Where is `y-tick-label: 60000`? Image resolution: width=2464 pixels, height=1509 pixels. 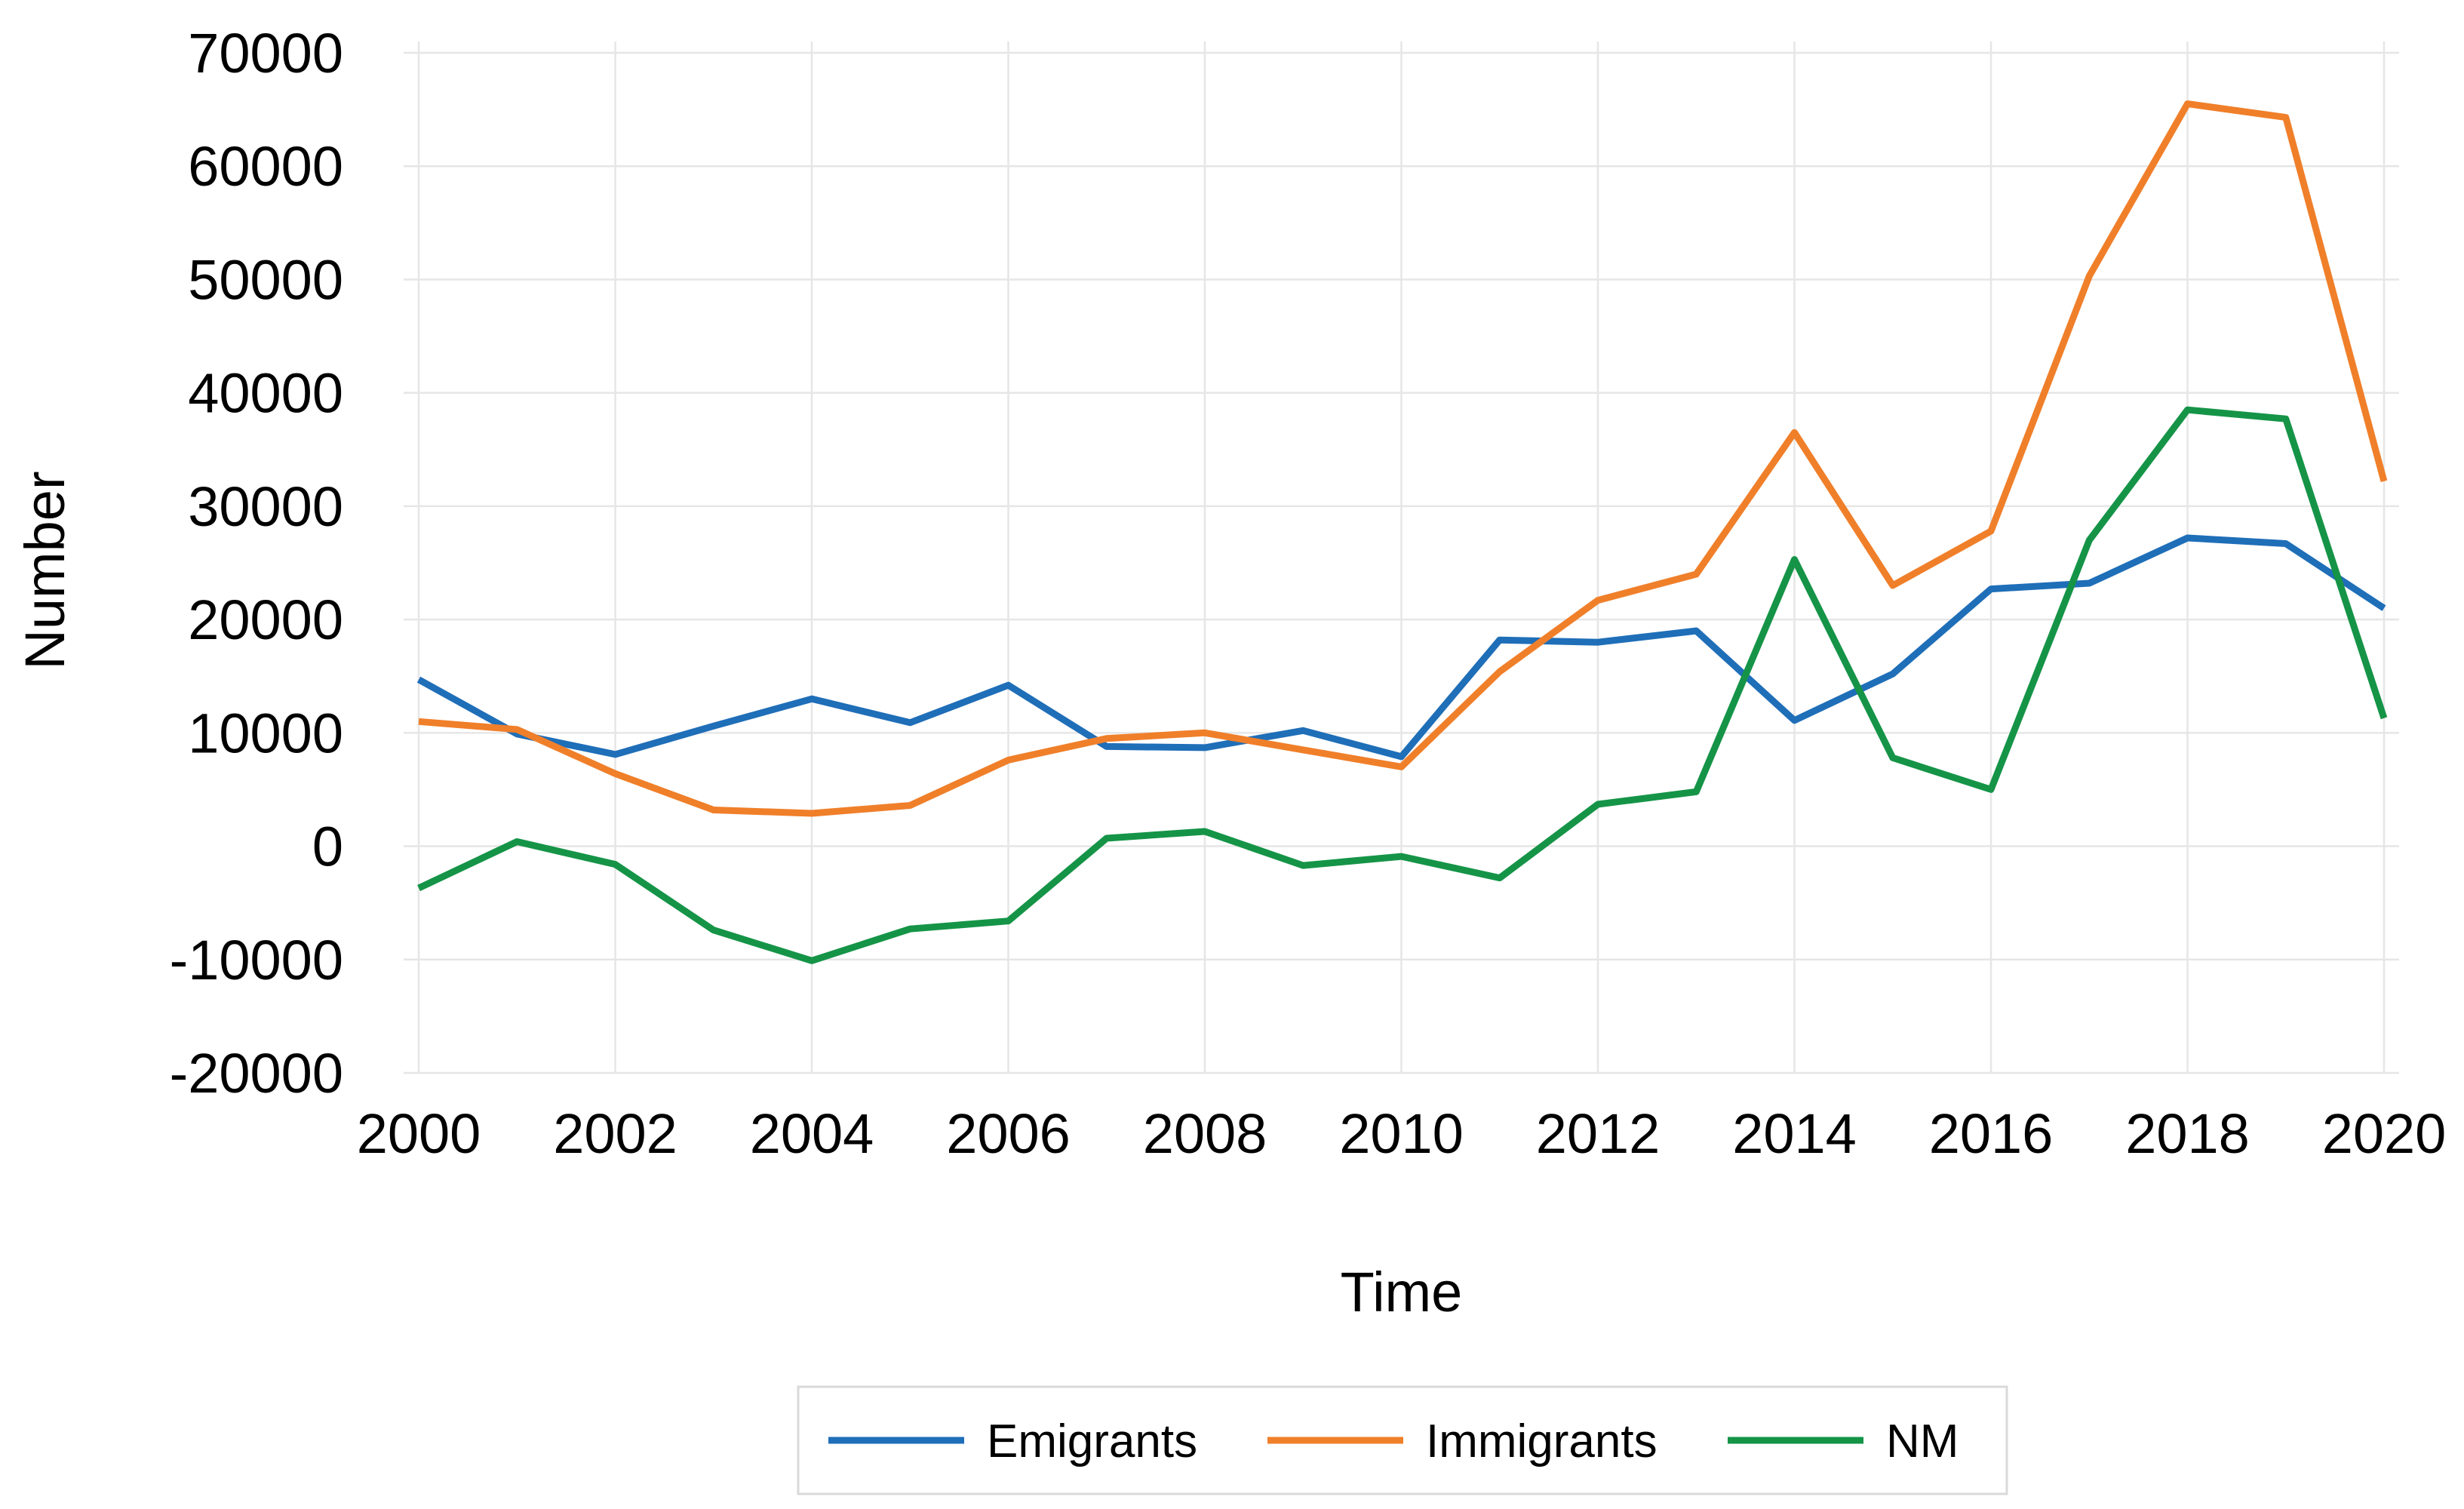
y-tick-label: 60000 is located at coordinates (265, 166).